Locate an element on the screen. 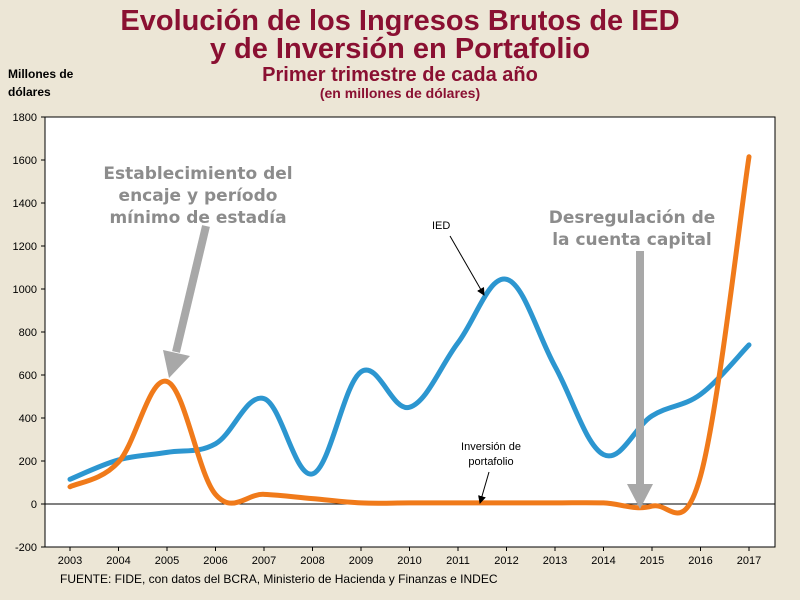 The height and width of the screenshot is (600, 800). annotation-encaje-line1: Establecimiento del is located at coordinates (197, 174).